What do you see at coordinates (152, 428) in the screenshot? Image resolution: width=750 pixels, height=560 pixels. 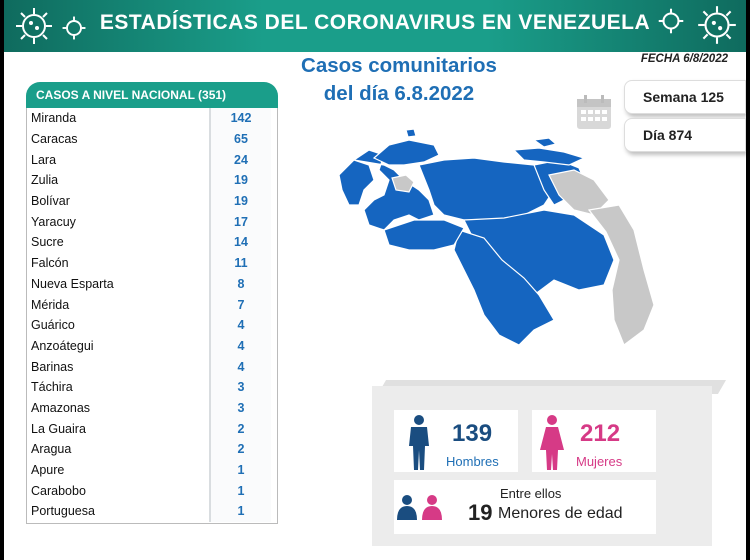 I see `table-row: La Guaira 2` at bounding box center [152, 428].